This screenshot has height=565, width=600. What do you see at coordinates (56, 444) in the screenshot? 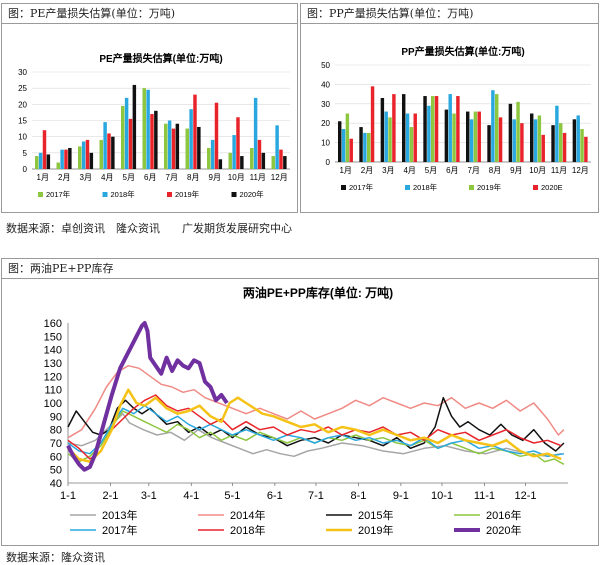
I see `y-tick-label: 70` at bounding box center [56, 444].